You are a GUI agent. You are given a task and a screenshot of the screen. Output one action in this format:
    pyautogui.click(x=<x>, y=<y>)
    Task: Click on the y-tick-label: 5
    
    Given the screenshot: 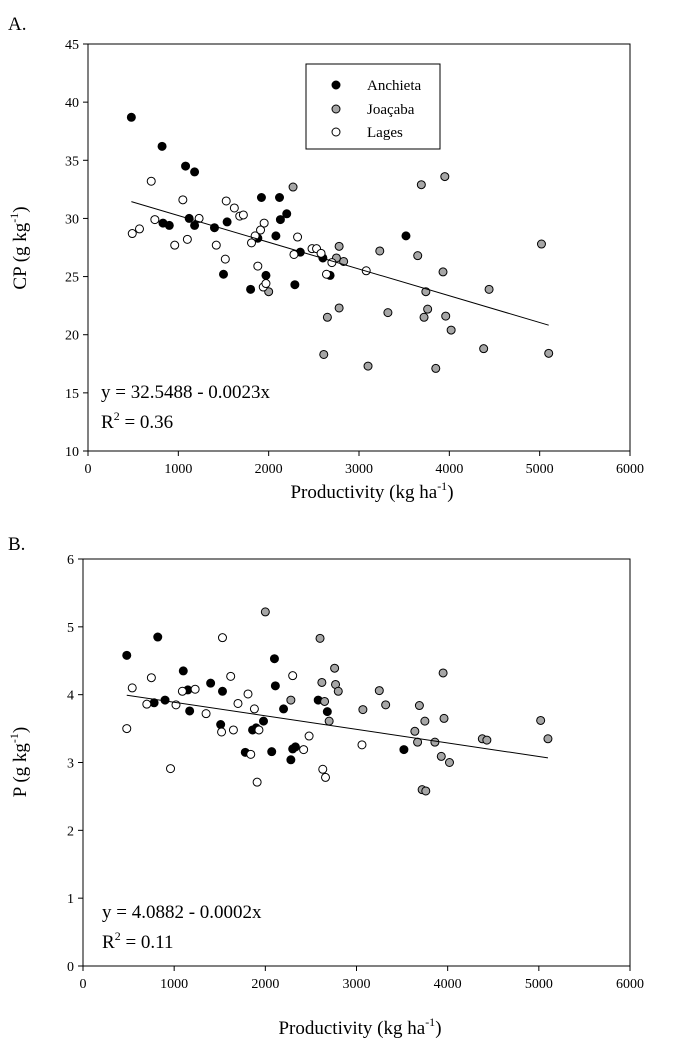 What is the action you would take?
    pyautogui.click(x=70, y=628)
    